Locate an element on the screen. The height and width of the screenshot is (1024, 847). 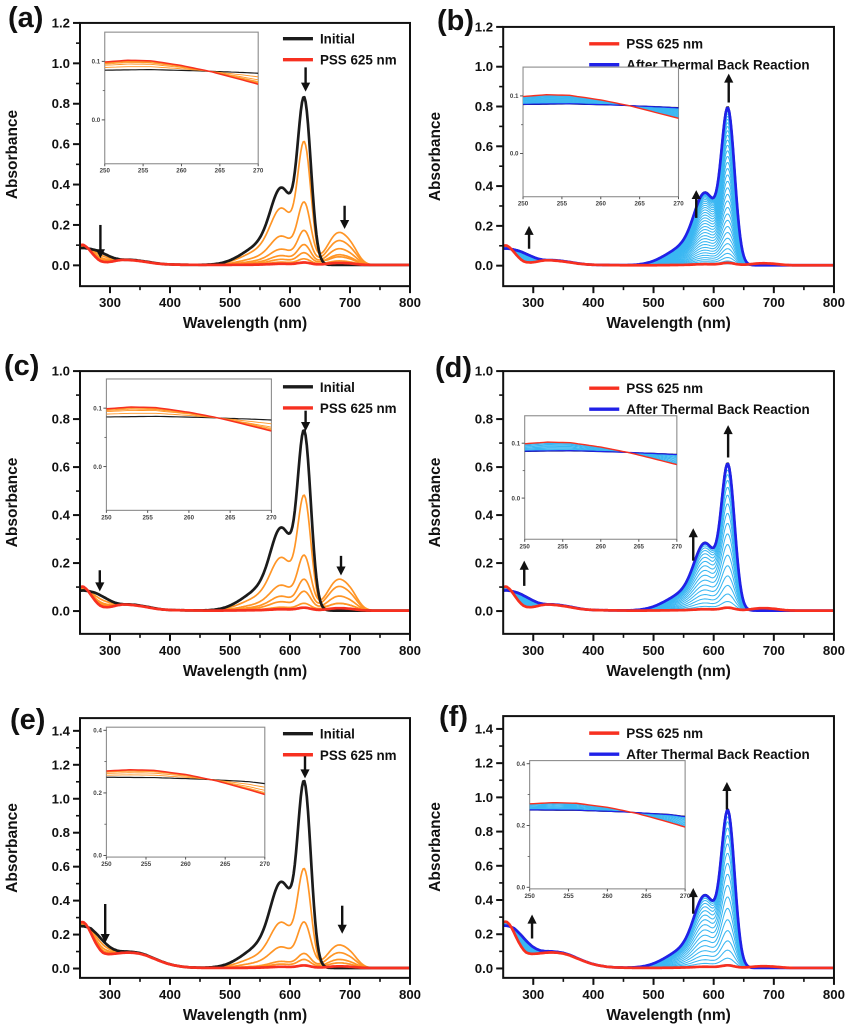
inset-x-tick-label: 265 is located at coordinates (225, 864).